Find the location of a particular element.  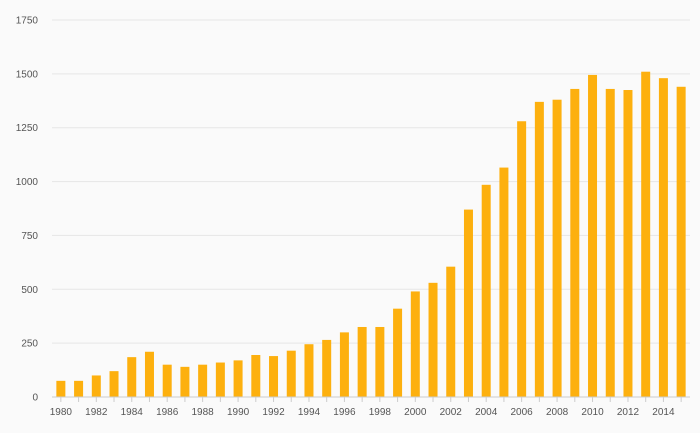

bar-2006 is located at coordinates (522, 259).